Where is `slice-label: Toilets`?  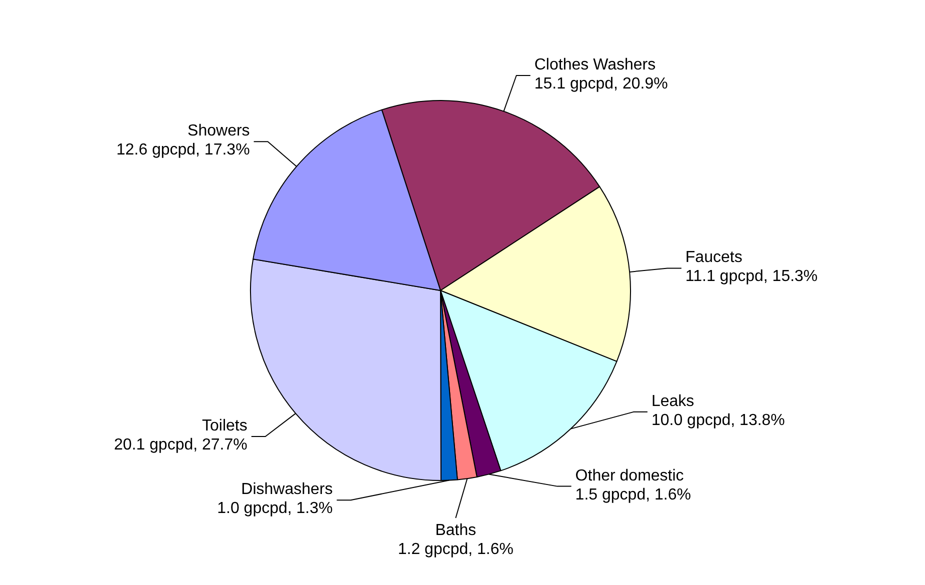
slice-label: Toilets is located at coordinates (225, 426).